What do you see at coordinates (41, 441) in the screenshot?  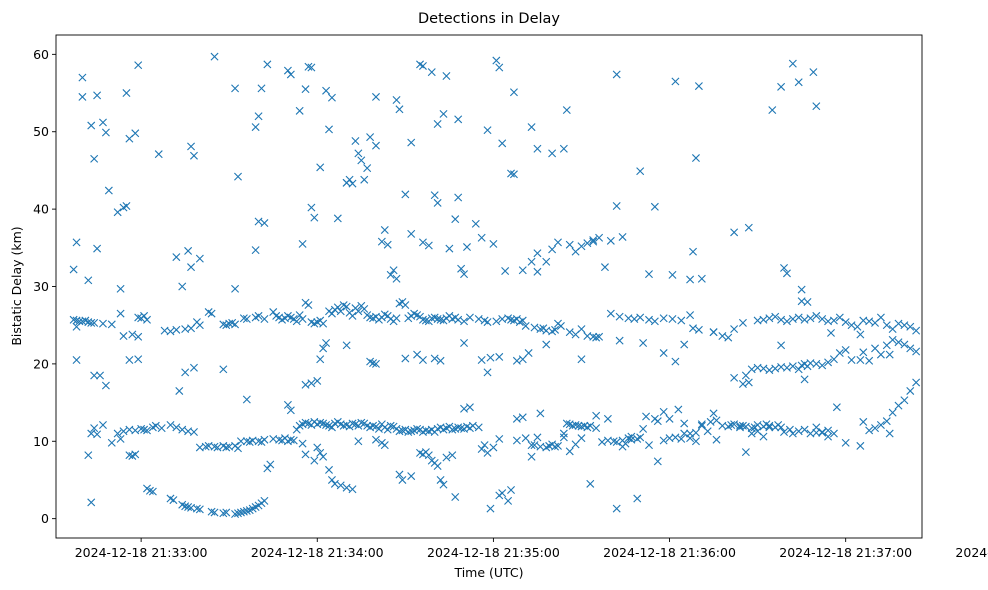 I see `y-tick-label: 10` at bounding box center [41, 441].